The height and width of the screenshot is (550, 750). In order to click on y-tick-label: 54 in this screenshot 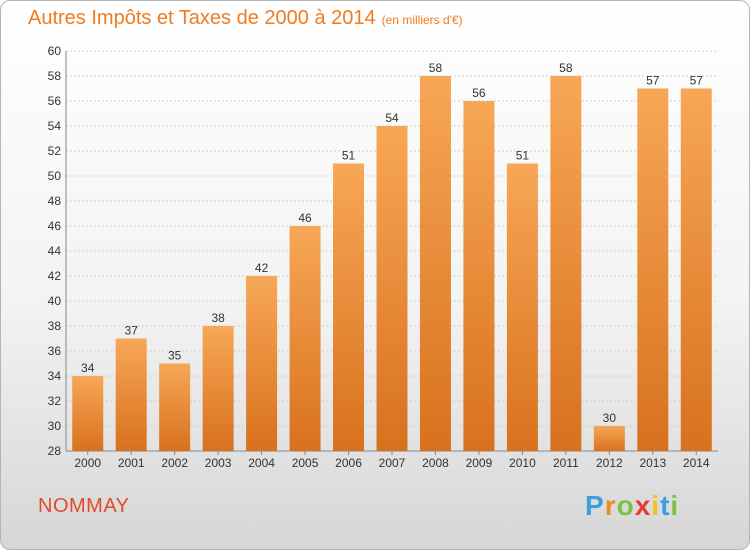, I will do `click(55, 126)`.